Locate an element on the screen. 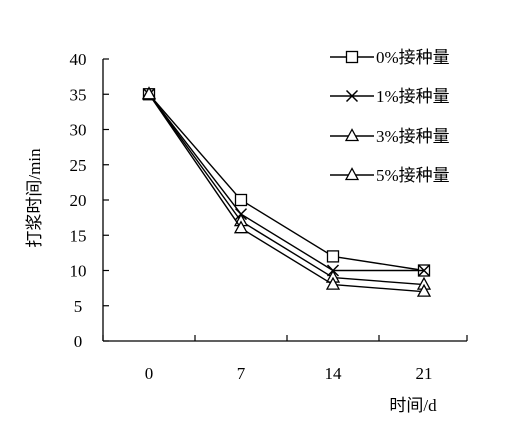  legend-label: 1%接种量 is located at coordinates (413, 96).